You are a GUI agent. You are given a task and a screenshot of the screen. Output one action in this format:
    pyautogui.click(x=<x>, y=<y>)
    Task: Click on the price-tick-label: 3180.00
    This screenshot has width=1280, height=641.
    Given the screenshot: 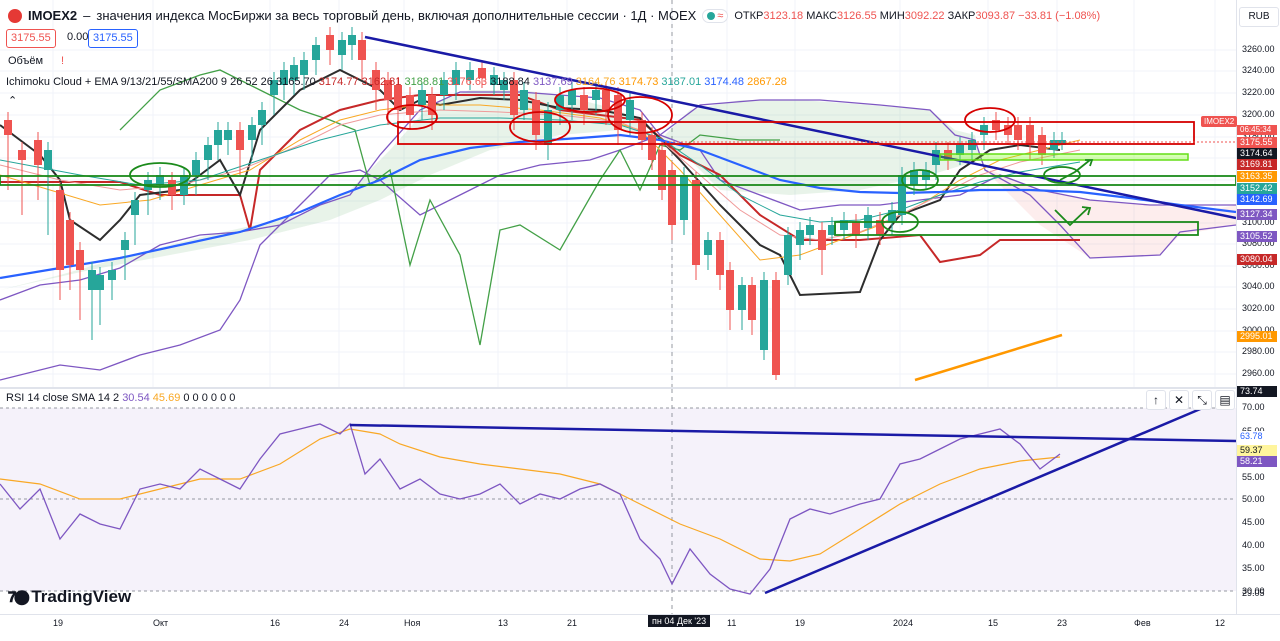 What is the action you would take?
    pyautogui.click(x=1258, y=136)
    